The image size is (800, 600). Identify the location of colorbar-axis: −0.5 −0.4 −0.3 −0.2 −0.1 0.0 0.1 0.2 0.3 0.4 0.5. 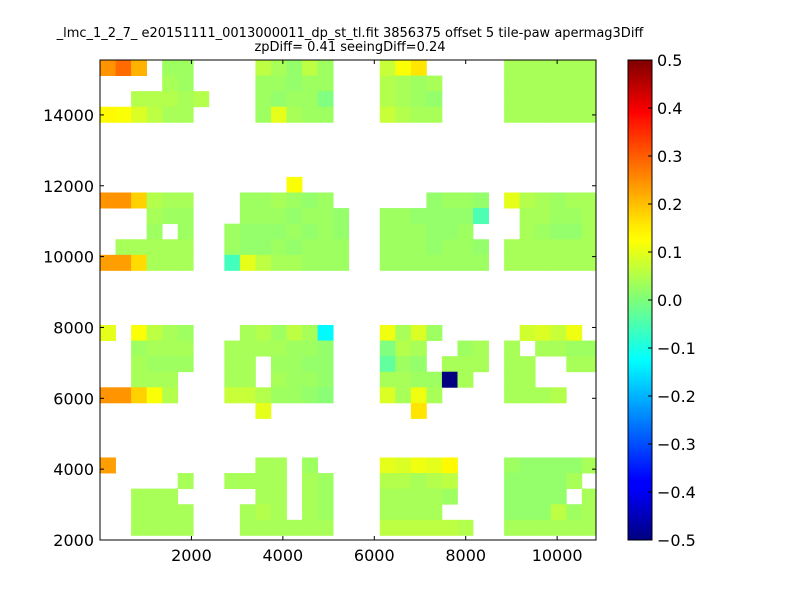
(672, 300).